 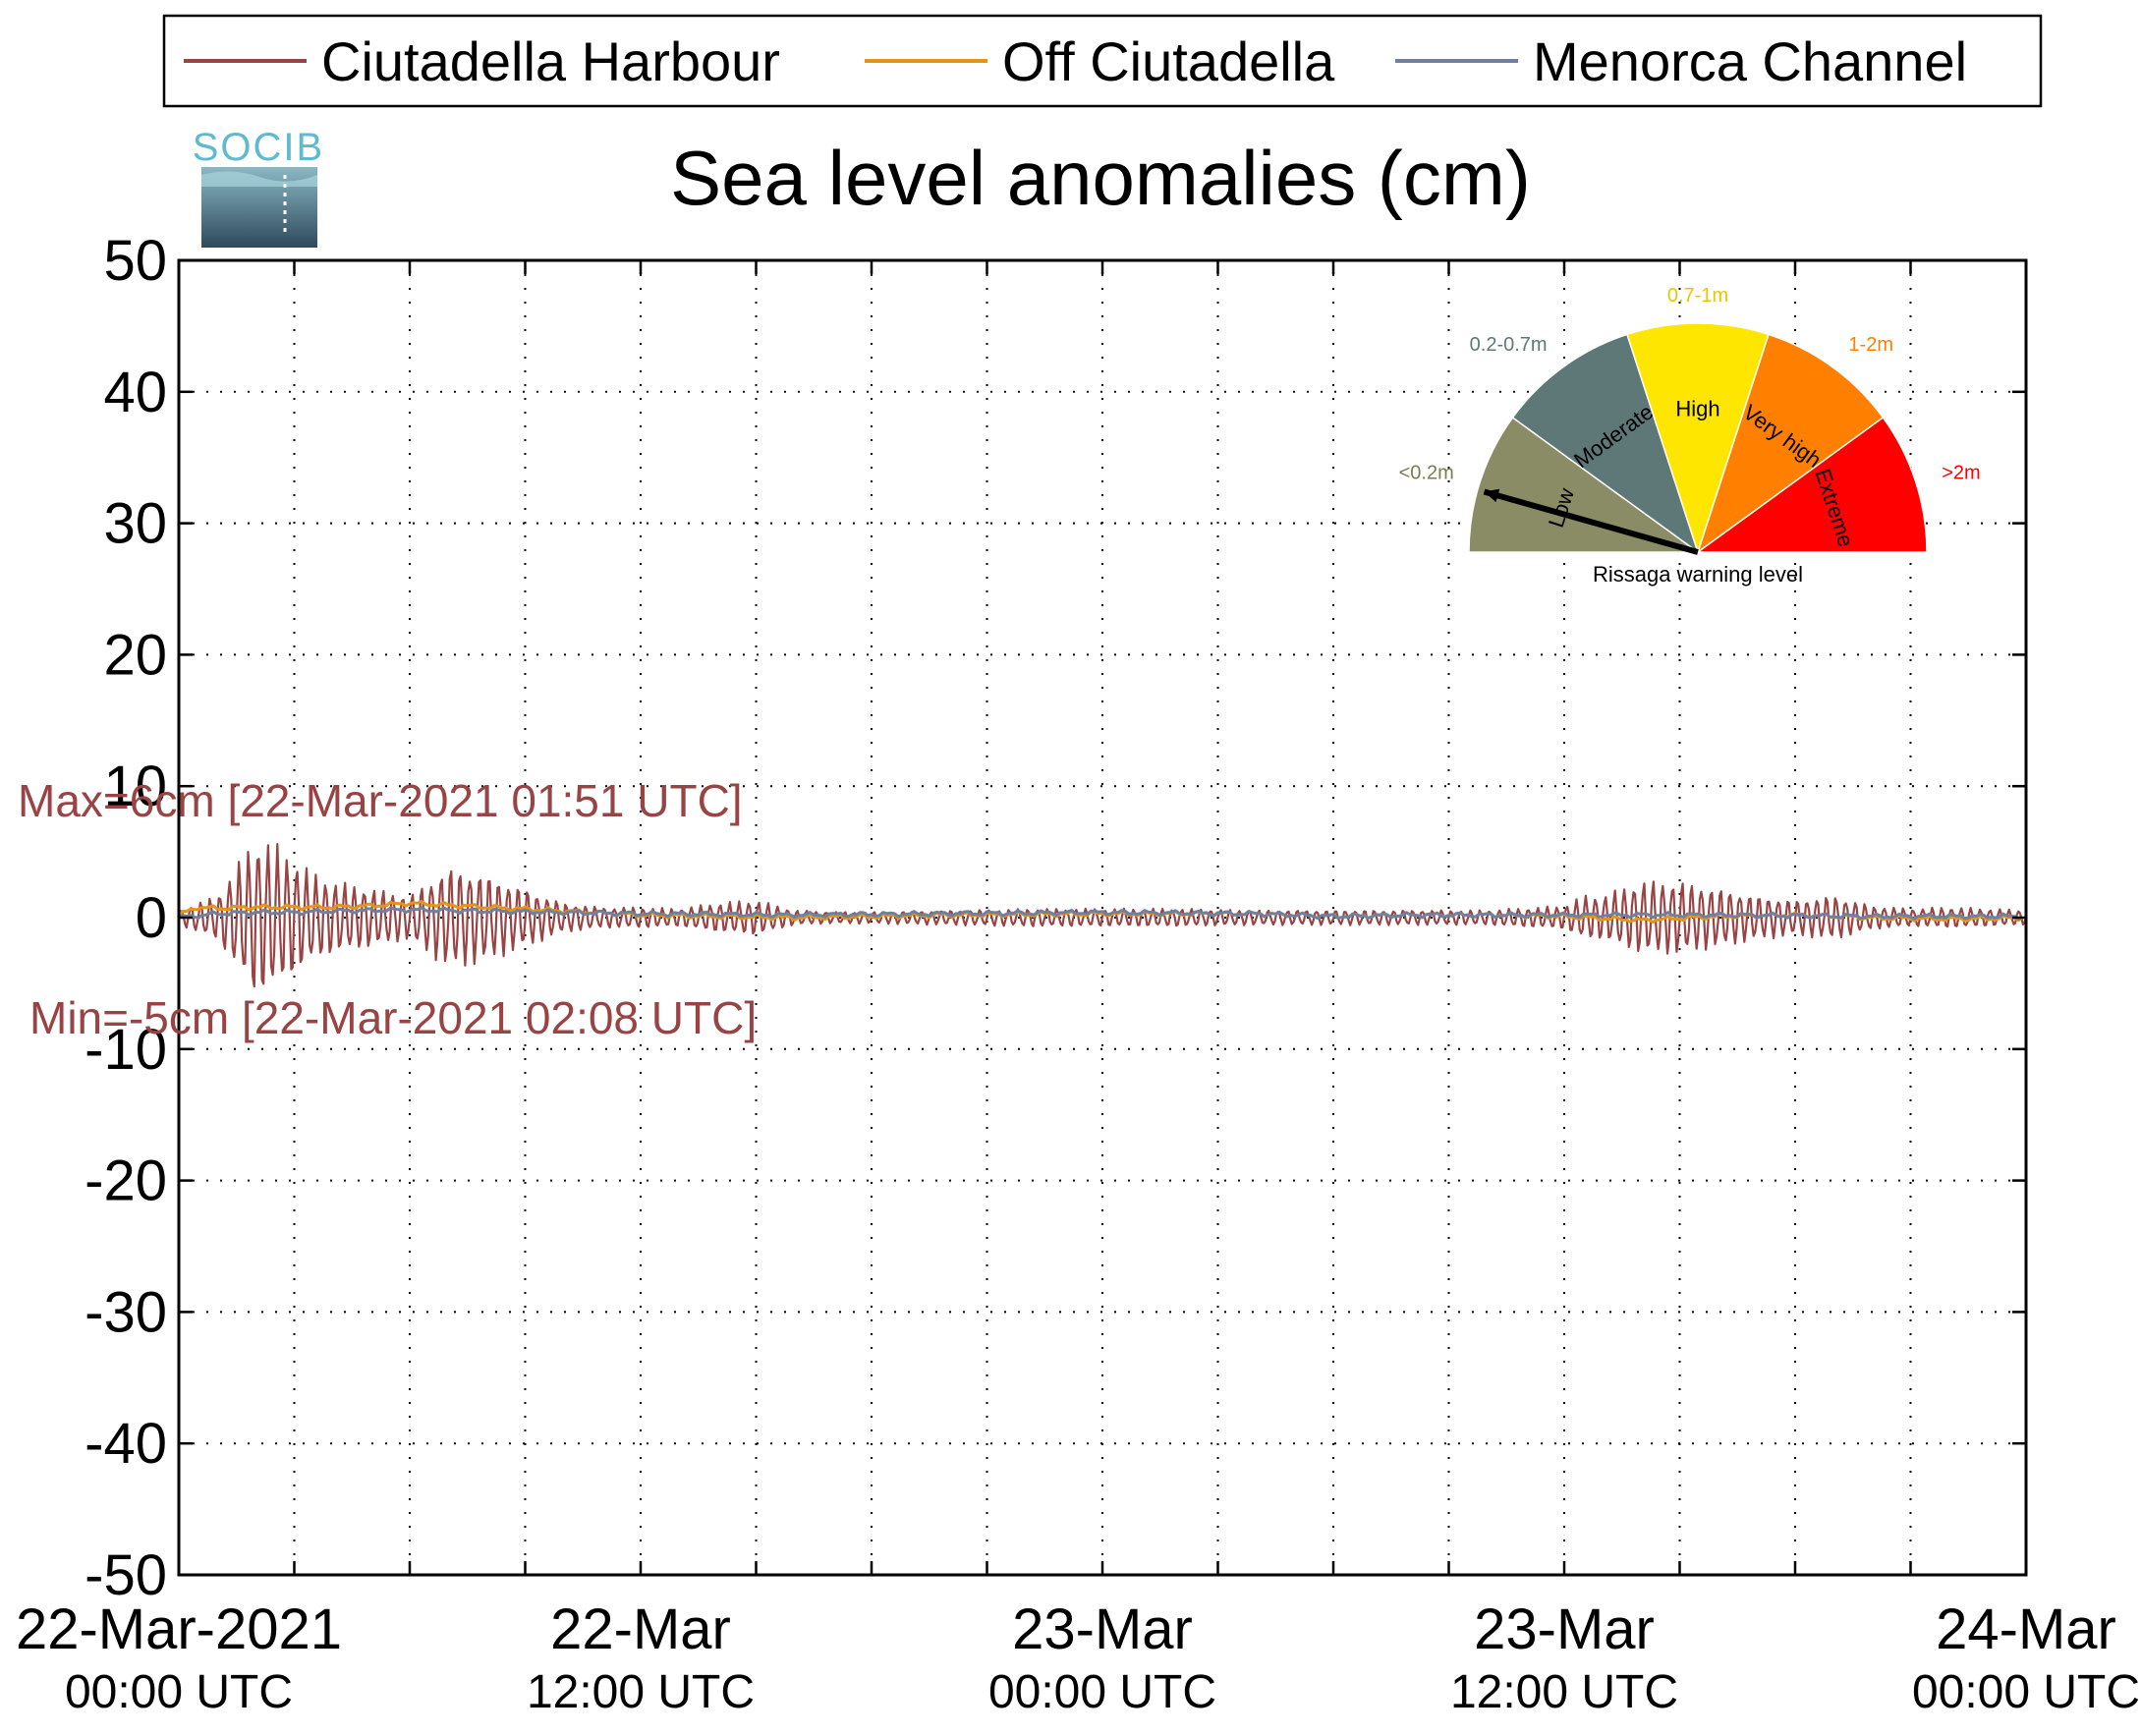 I want to click on gauge-needle-head, so click(x=1492, y=495).